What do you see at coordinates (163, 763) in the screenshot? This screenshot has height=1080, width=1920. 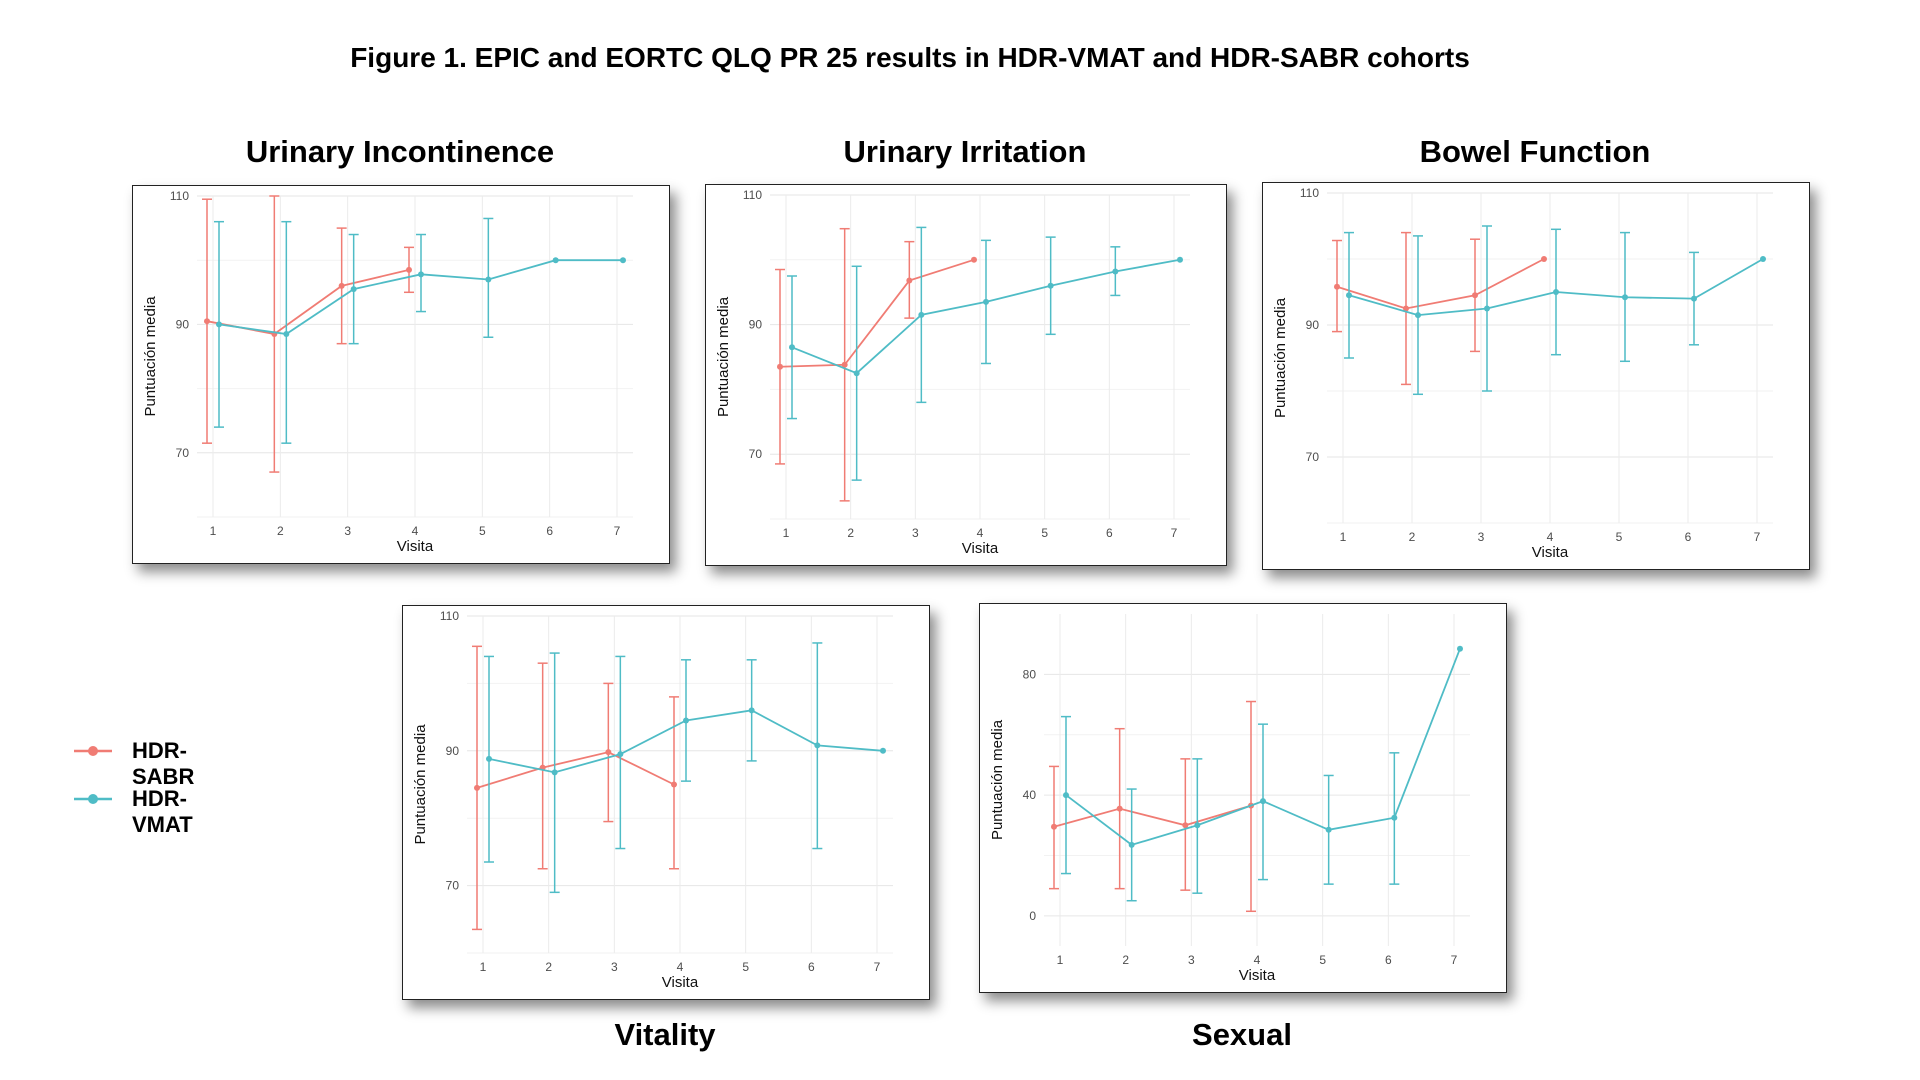 I see `legend-label-hdr-sabr: HDR-SABR` at bounding box center [163, 763].